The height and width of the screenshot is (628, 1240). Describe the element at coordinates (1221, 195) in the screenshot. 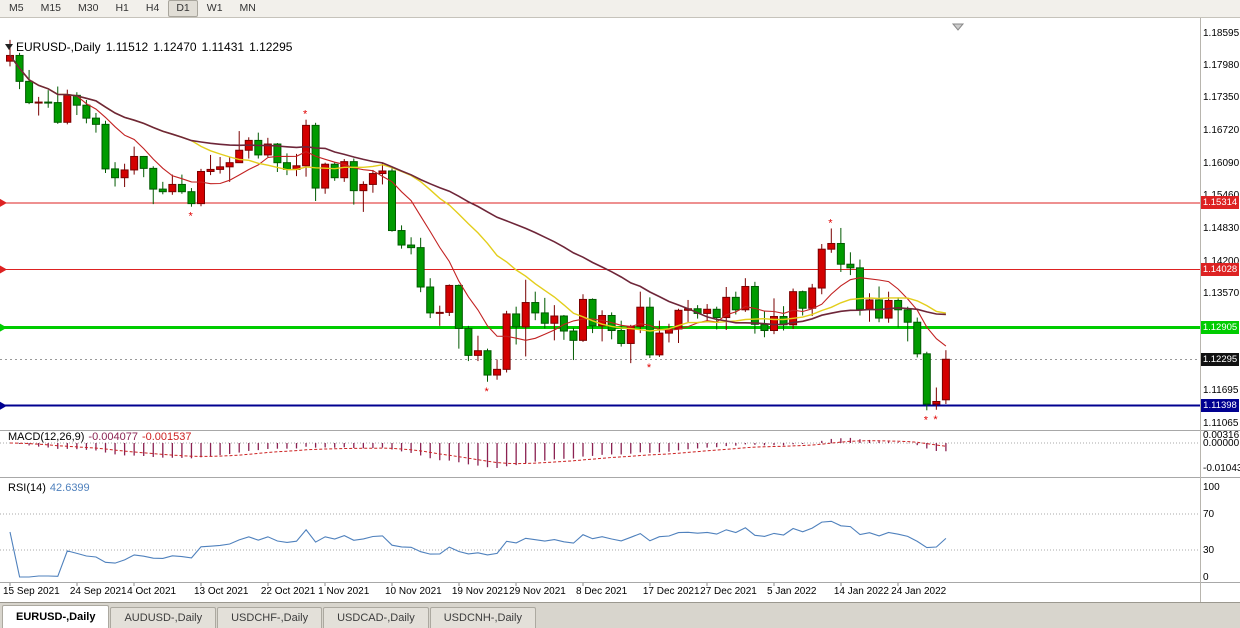

I see `price-axis-label: 1.15460` at that location.